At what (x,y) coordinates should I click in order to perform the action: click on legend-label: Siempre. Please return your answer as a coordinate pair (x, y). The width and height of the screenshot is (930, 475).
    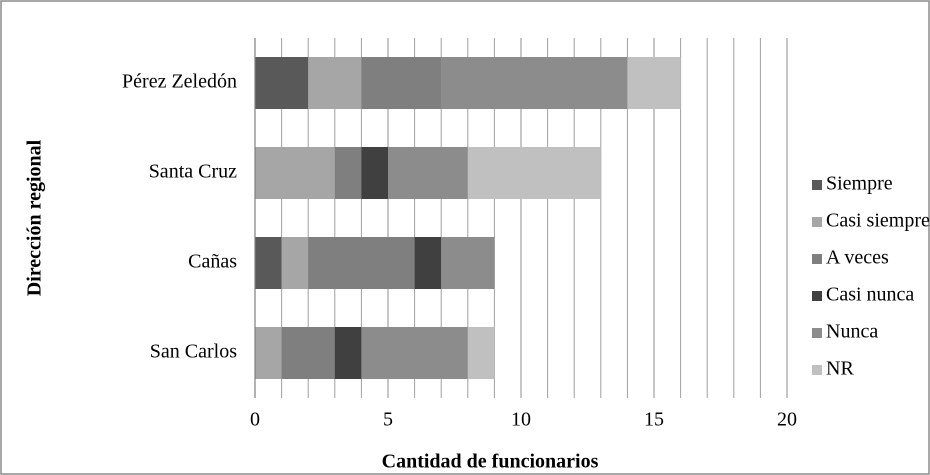
    Looking at the image, I should click on (859, 184).